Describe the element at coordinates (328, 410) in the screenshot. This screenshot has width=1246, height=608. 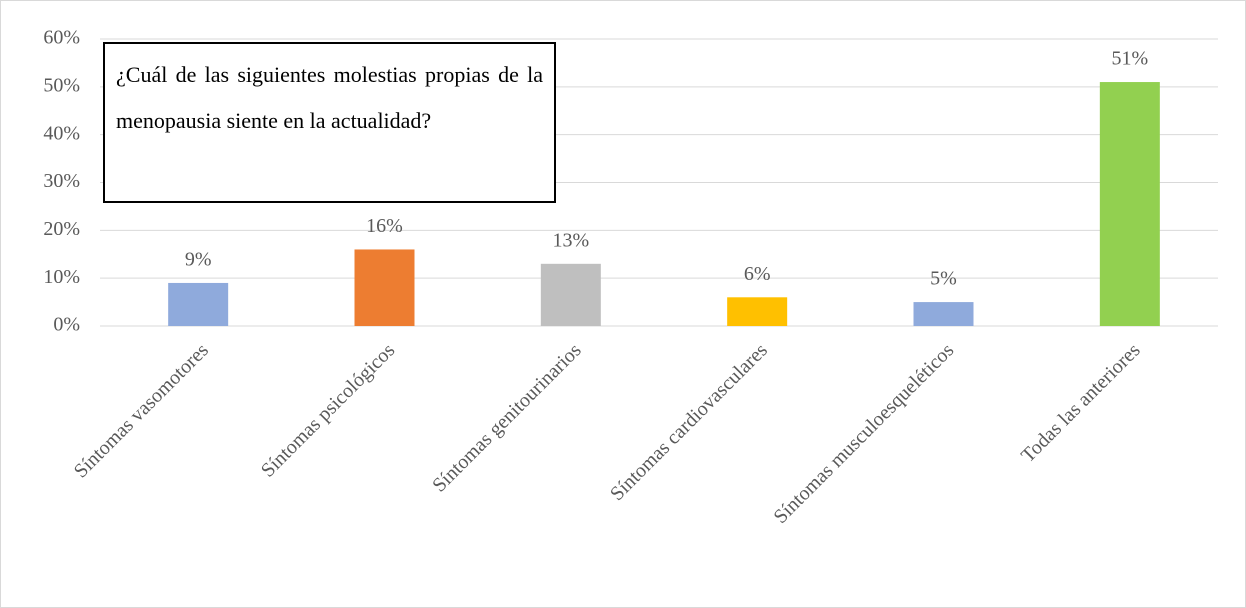
I see `x-tick-label: Síntomas psicológicos` at that location.